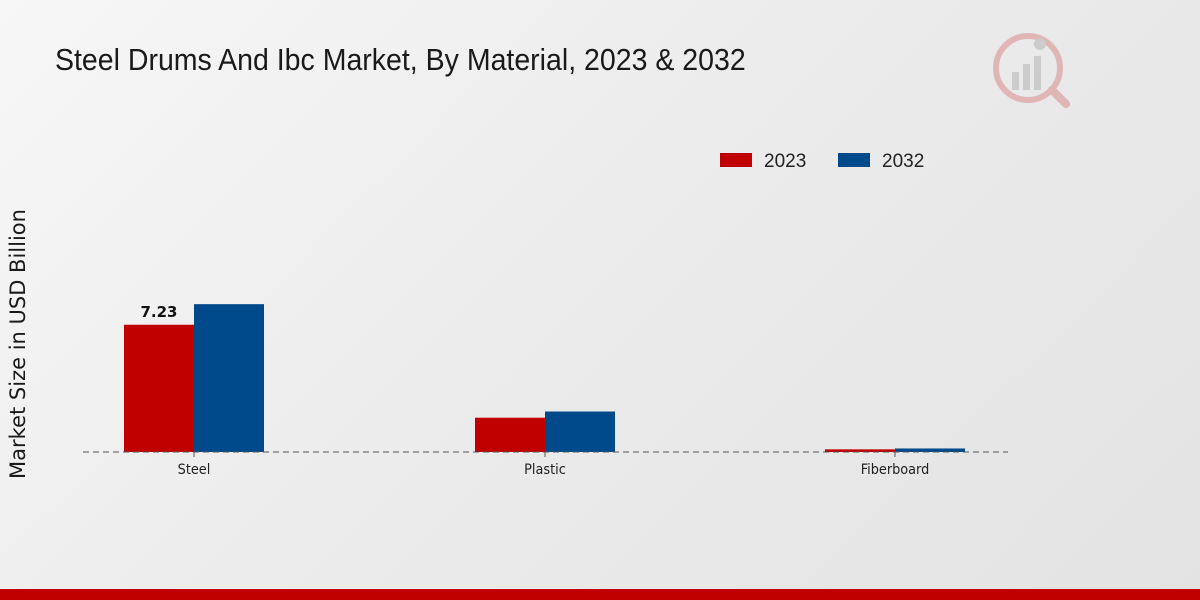 The height and width of the screenshot is (600, 1200). I want to click on bar-2032-steel, so click(229, 378).